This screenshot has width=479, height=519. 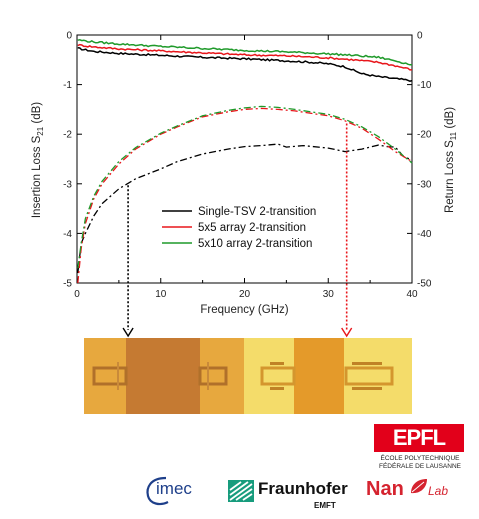 I want to click on y-axis-left-label: Insertion Loss S21 (dB), so click(x=38, y=160).